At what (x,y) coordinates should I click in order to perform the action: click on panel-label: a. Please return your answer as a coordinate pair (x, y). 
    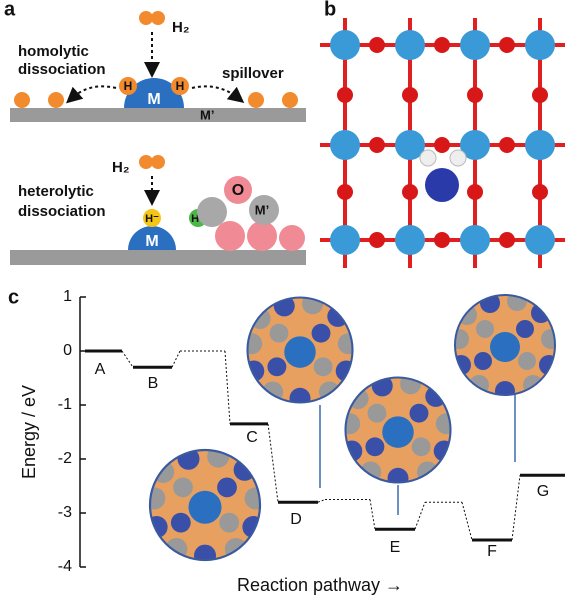
    Looking at the image, I should click on (10, 10).